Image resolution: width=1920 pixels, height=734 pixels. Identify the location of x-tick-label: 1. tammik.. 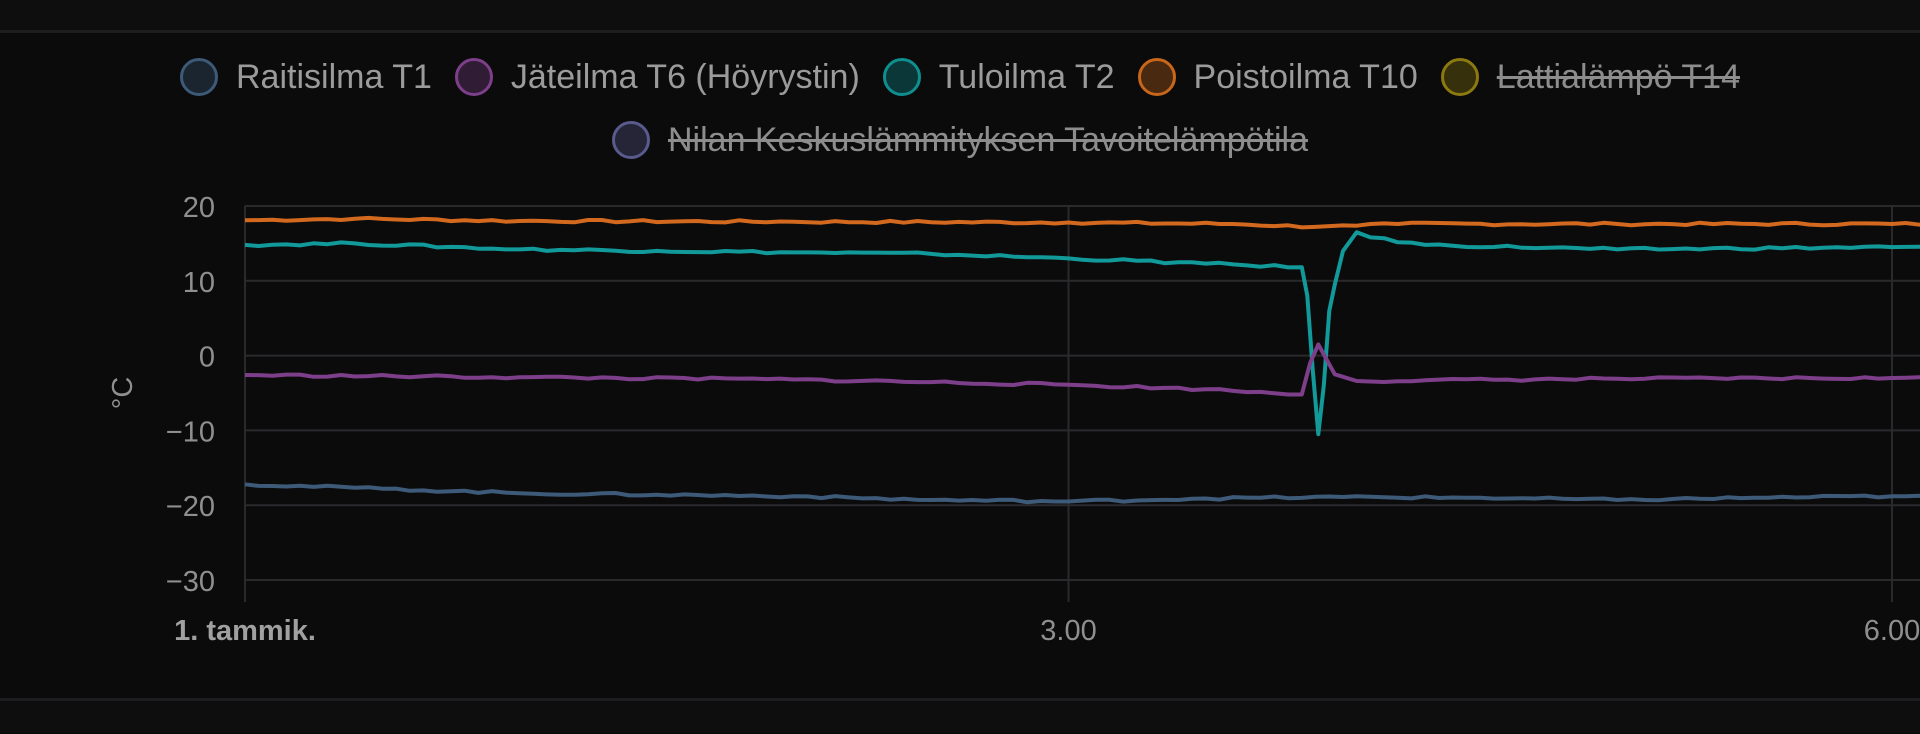
(245, 631).